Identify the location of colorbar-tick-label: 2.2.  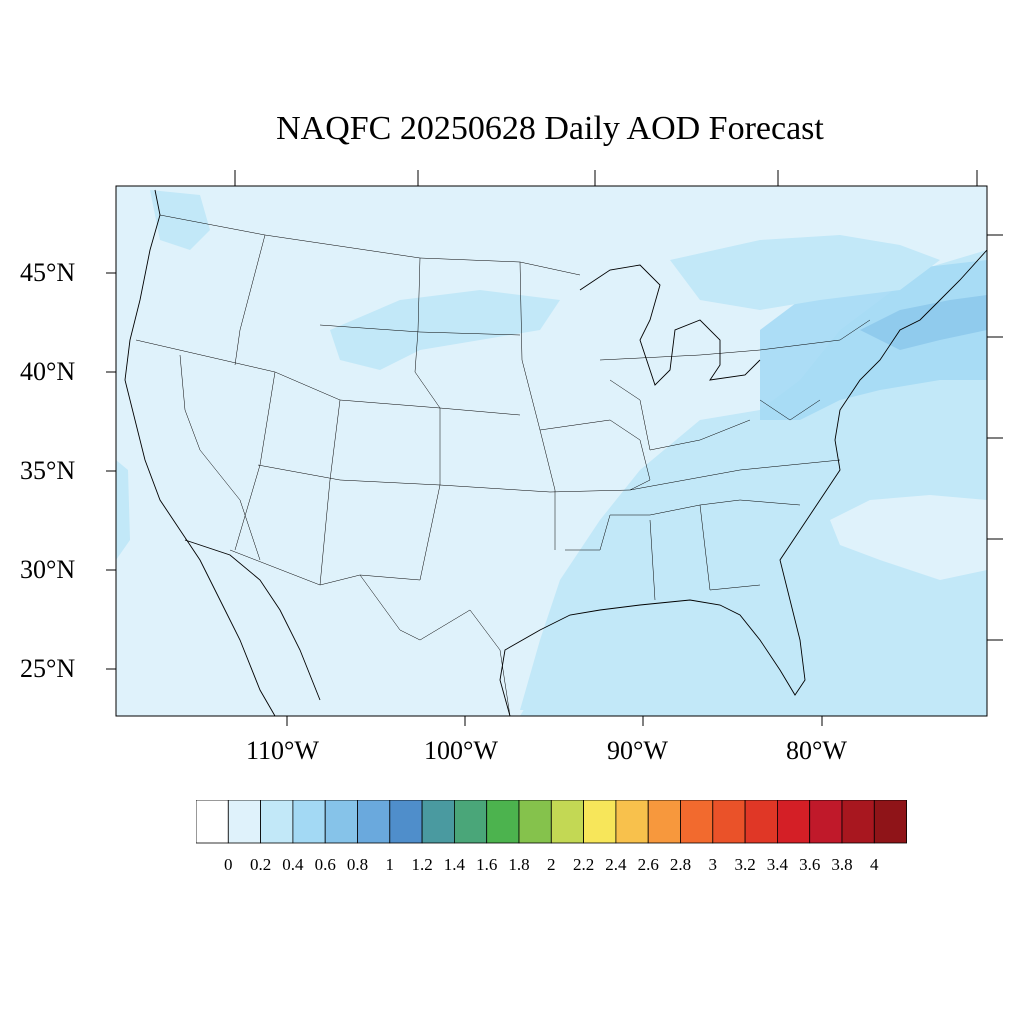
(583, 864).